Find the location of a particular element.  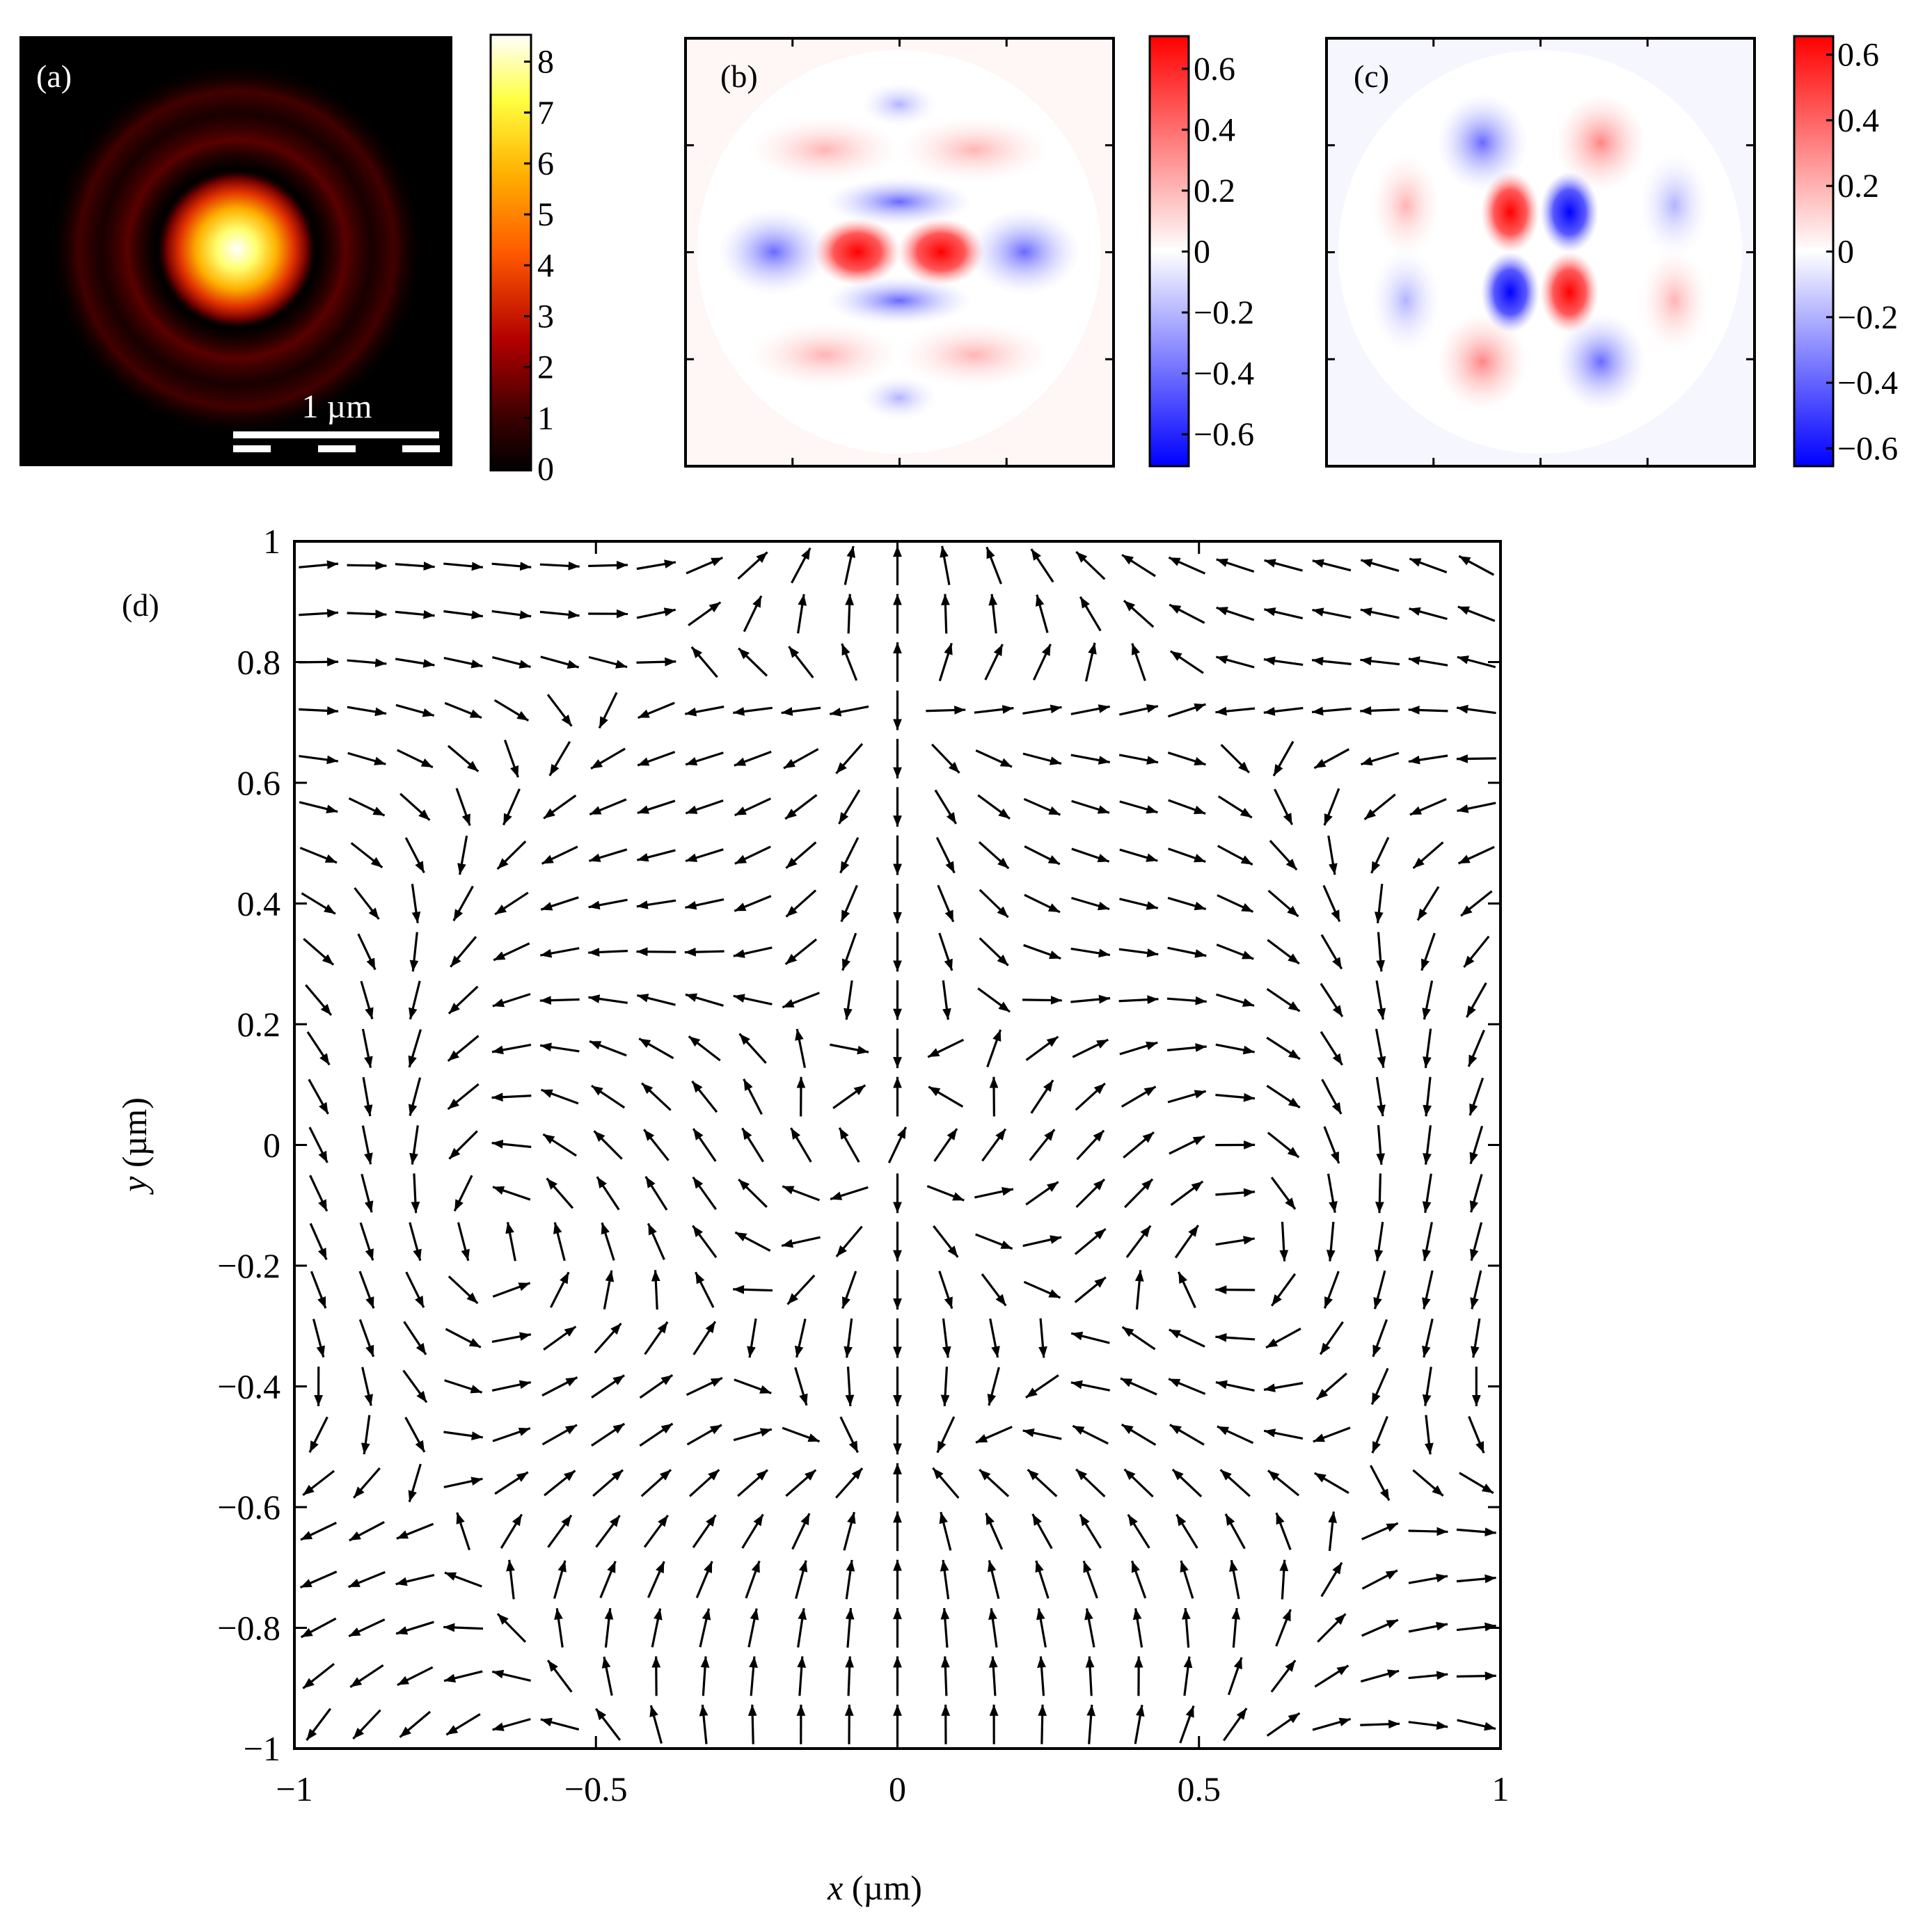

y-tick-label: −0.8 is located at coordinates (248, 1629).